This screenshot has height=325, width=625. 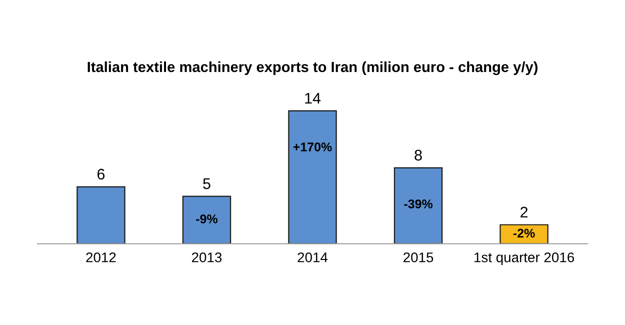 What do you see at coordinates (313, 68) in the screenshot?
I see `chart-title: Italian textile machinery exports to Iran (milion euro - change y/y)` at bounding box center [313, 68].